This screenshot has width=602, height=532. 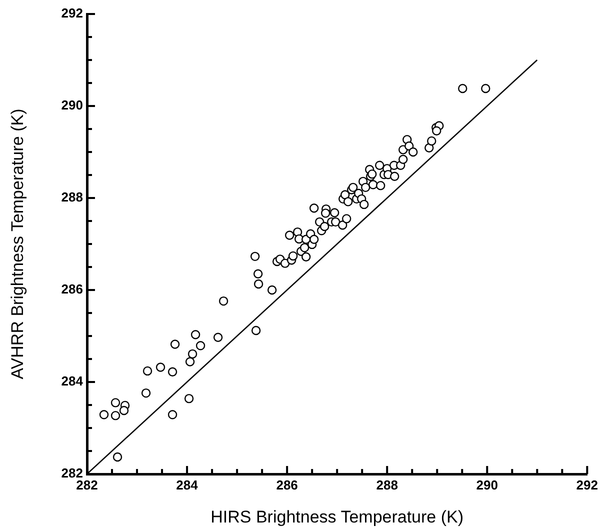 I want to click on x-tick-label: 290, so click(x=487, y=484).